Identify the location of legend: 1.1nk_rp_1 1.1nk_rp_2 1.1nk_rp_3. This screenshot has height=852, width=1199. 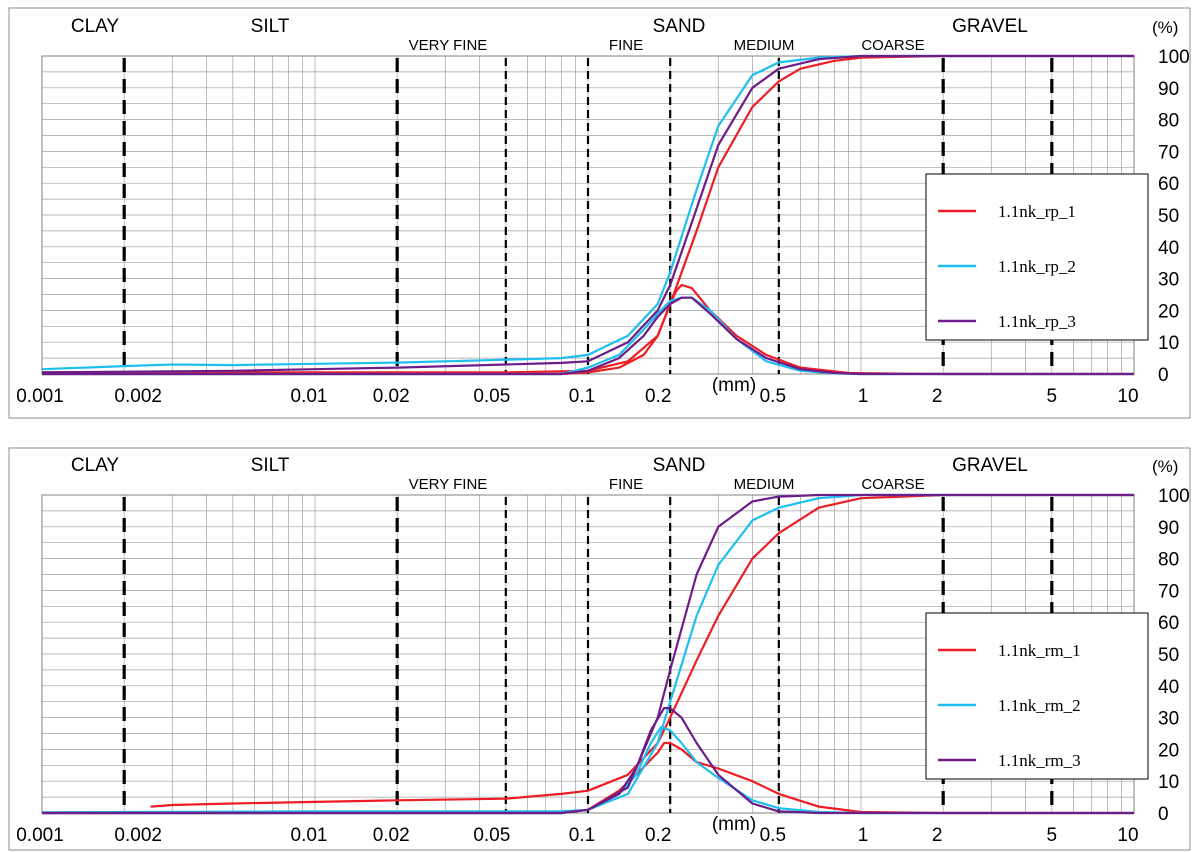
(1037, 257).